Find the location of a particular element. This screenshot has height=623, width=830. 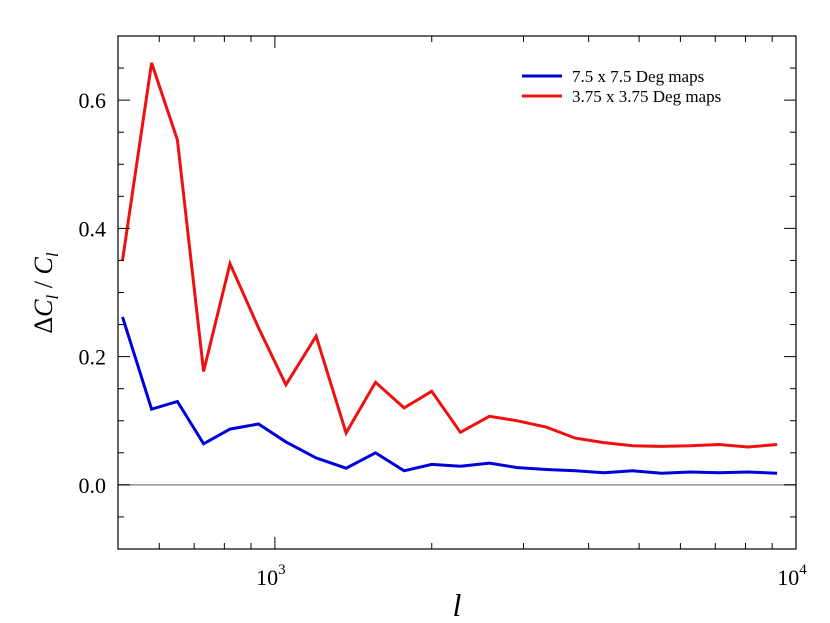

y-tick-label: 0.2 is located at coordinates (93, 357).